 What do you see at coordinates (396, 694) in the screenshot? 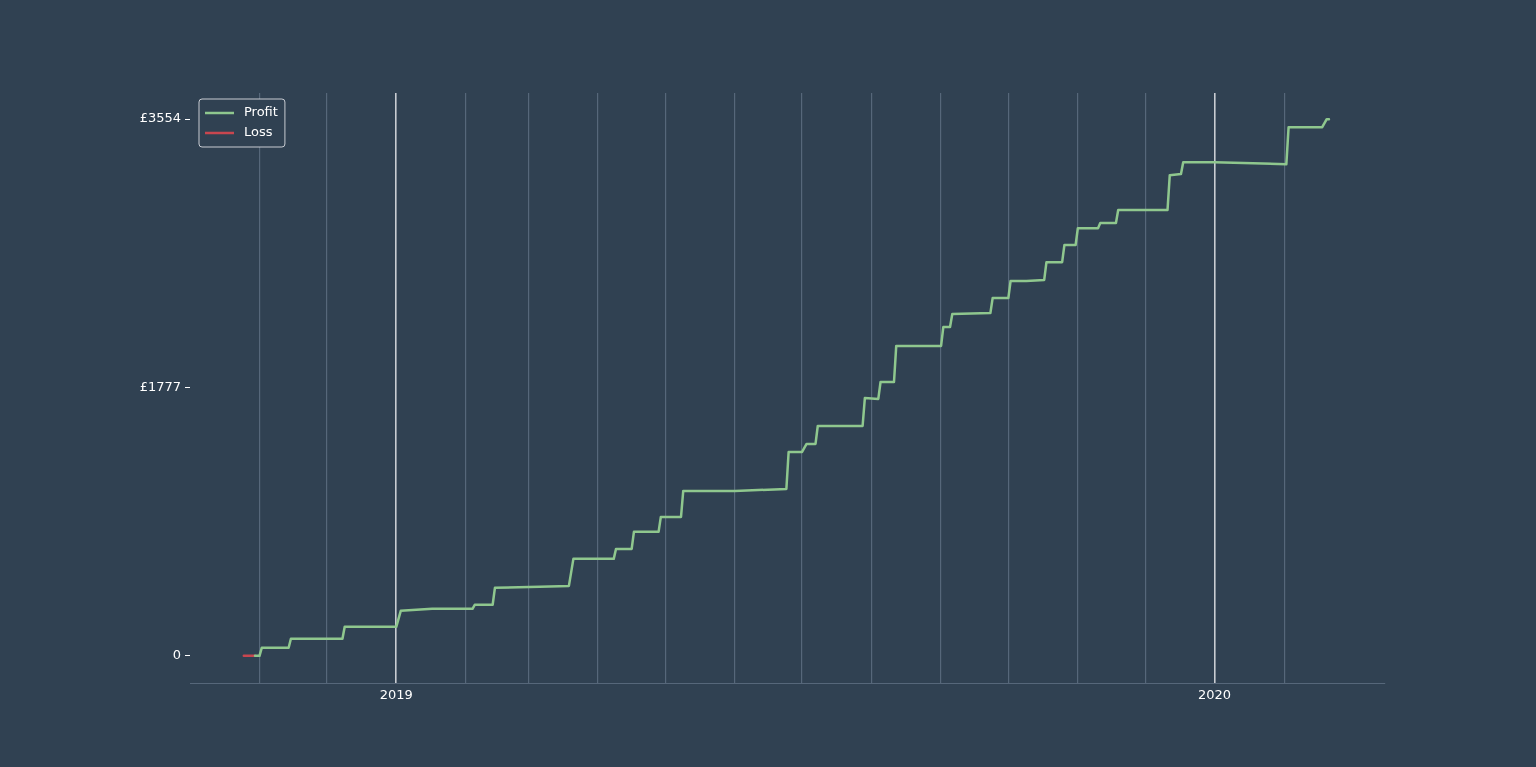
I see `x-tick-label: 2019` at bounding box center [396, 694].